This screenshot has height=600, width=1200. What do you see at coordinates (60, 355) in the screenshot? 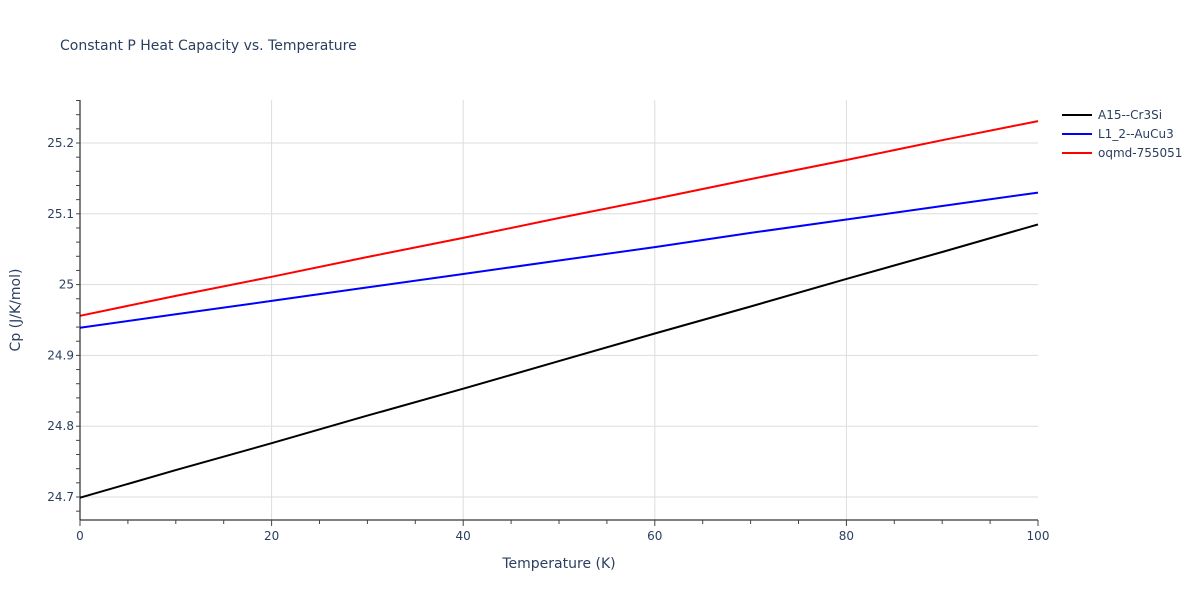
I see `y-tick-label: 24.9` at bounding box center [60, 355].